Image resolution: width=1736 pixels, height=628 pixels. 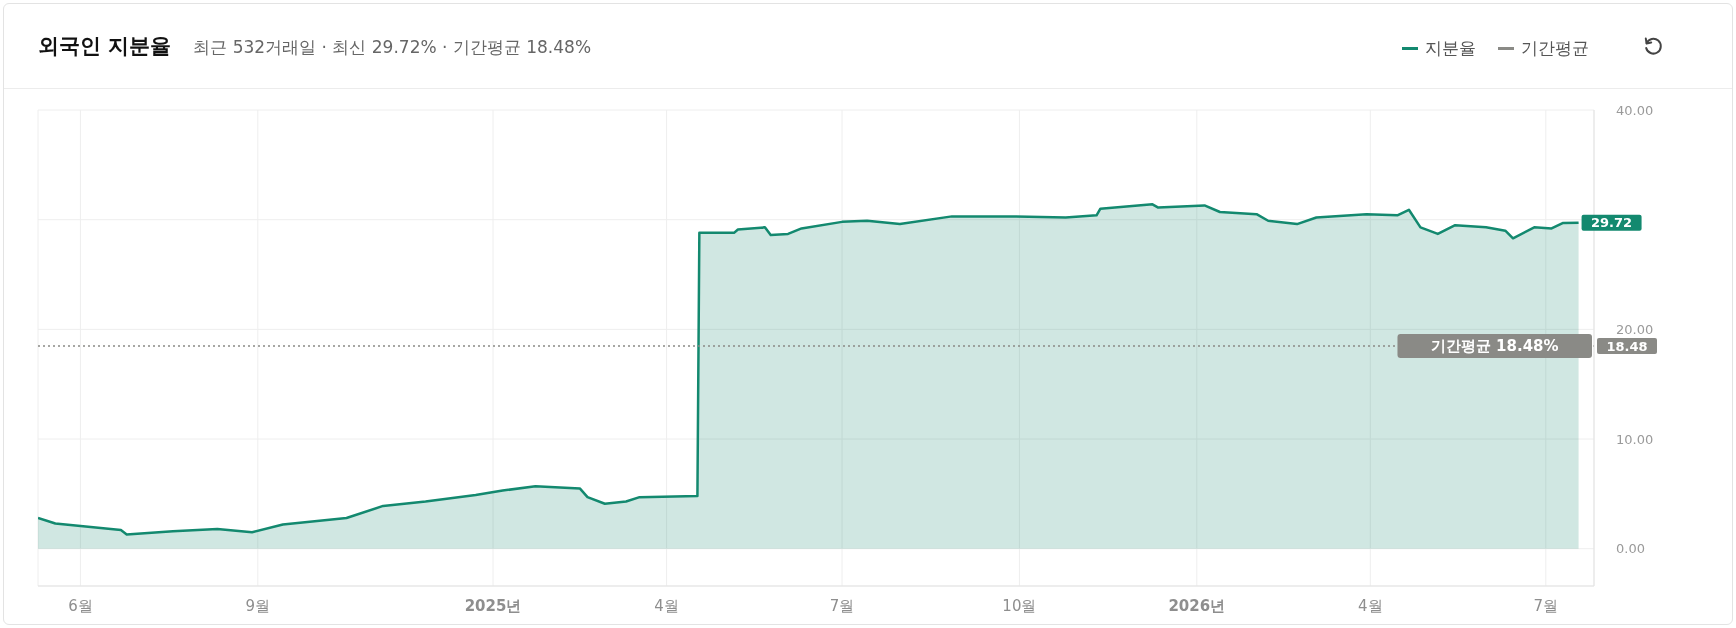 What do you see at coordinates (1612, 223) in the screenshot?
I see `data-label: 29.72` at bounding box center [1612, 223].